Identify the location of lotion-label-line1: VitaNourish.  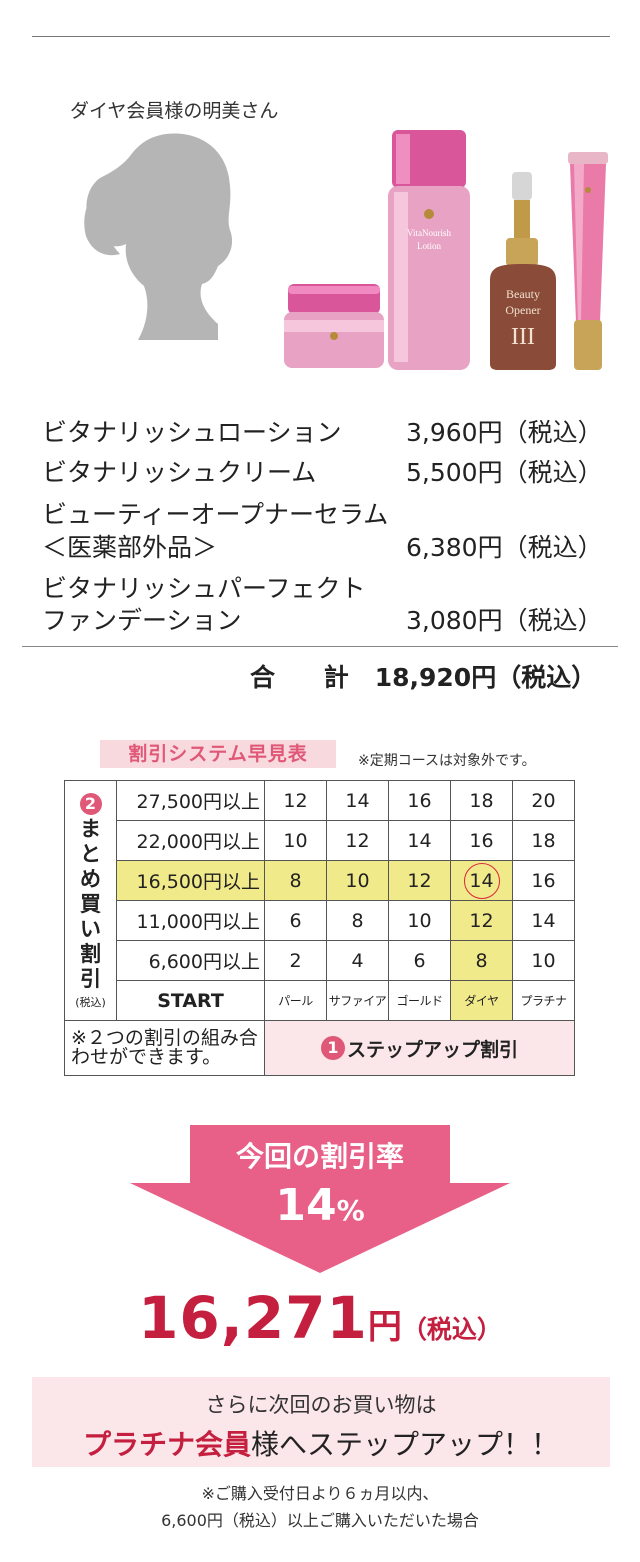
(429, 233).